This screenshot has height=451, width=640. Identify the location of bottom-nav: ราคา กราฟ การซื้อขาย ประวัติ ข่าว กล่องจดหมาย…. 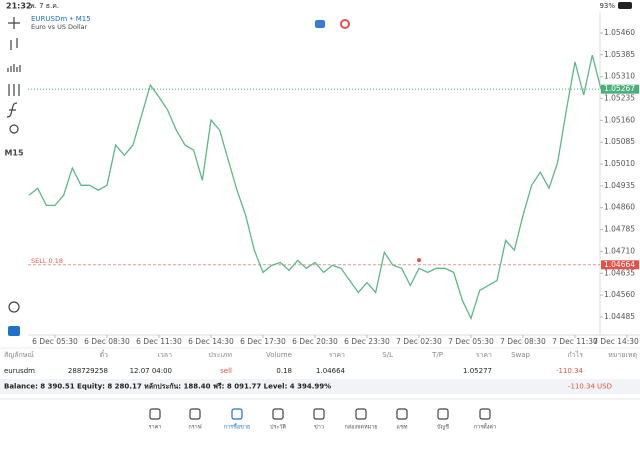
(320, 414).